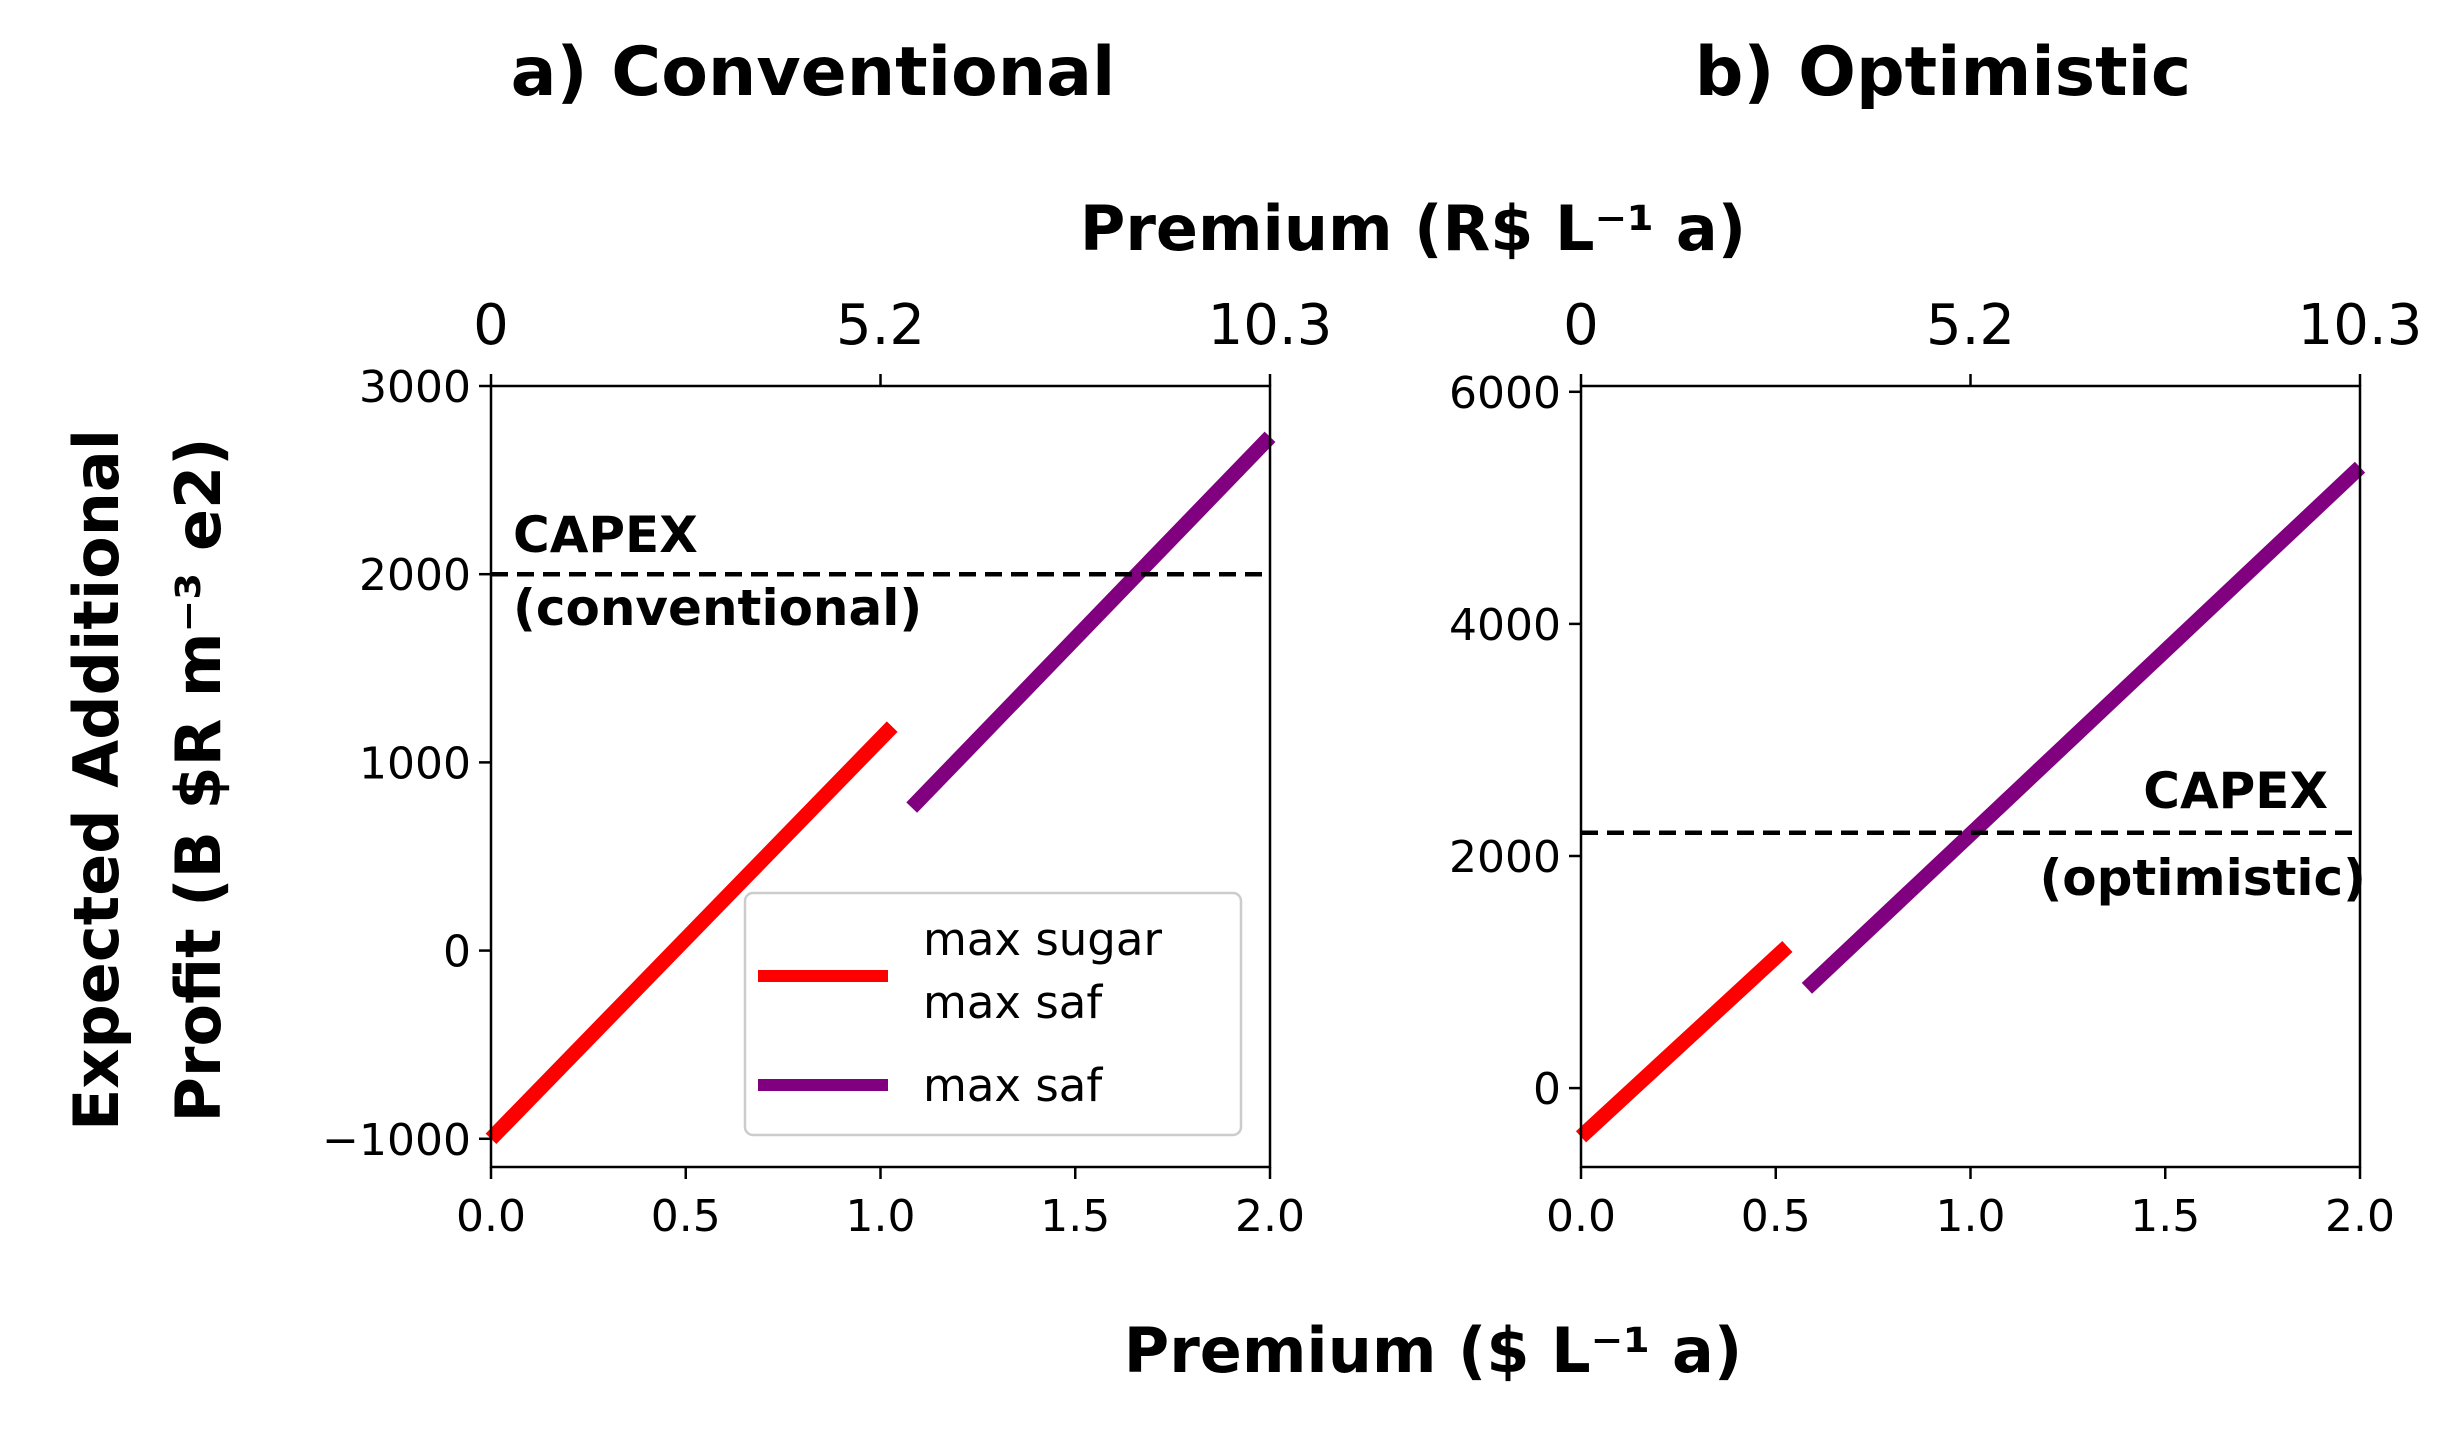 The width and height of the screenshot is (2463, 1430). What do you see at coordinates (1505, 625) in the screenshot?
I see `y-tick-label-b: 4000` at bounding box center [1505, 625].